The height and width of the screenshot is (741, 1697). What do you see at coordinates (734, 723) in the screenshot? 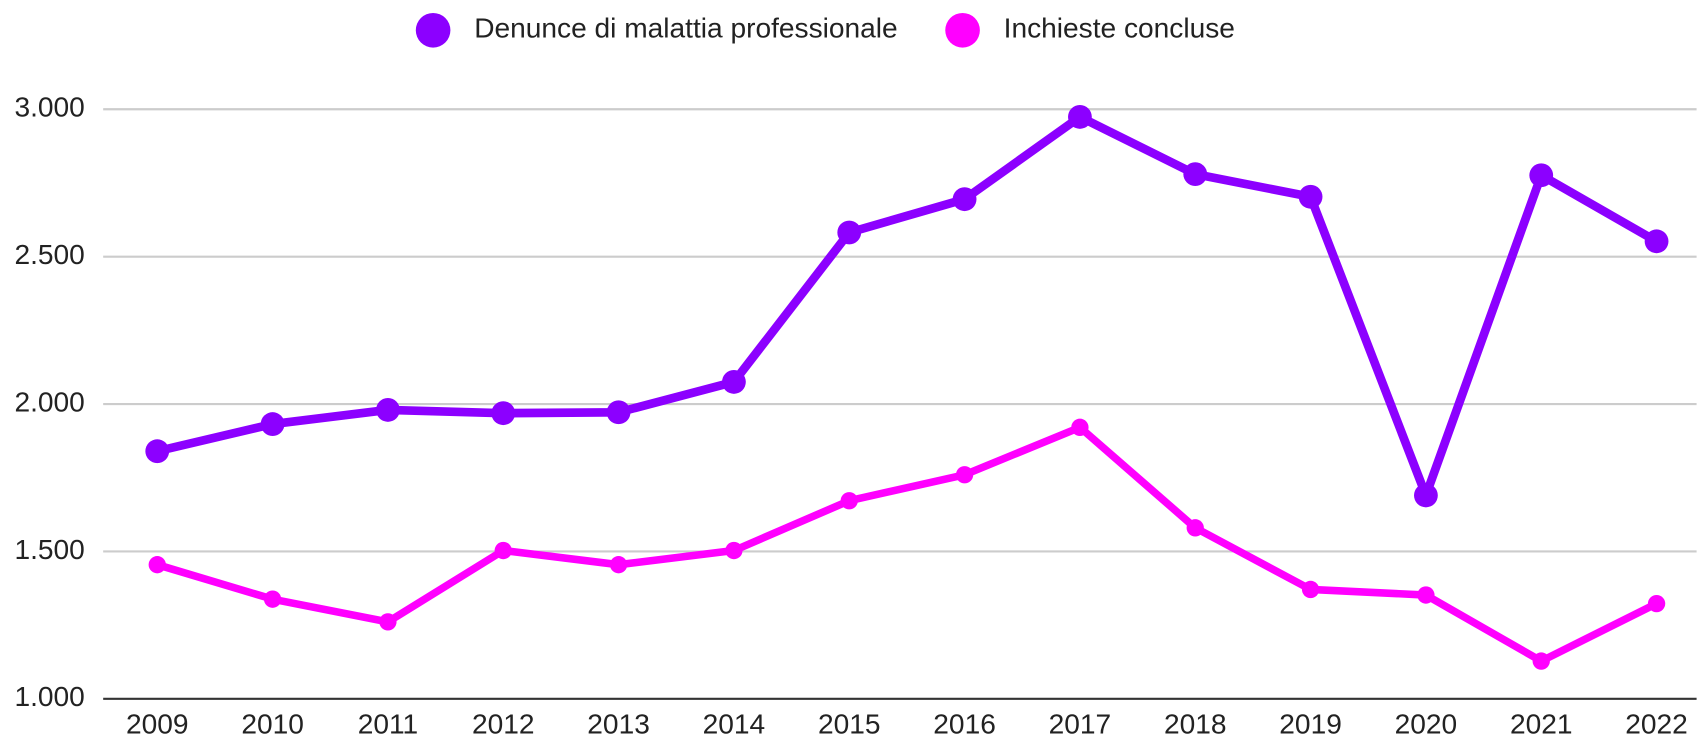
I see `x-tick-label: 2014` at bounding box center [734, 723].